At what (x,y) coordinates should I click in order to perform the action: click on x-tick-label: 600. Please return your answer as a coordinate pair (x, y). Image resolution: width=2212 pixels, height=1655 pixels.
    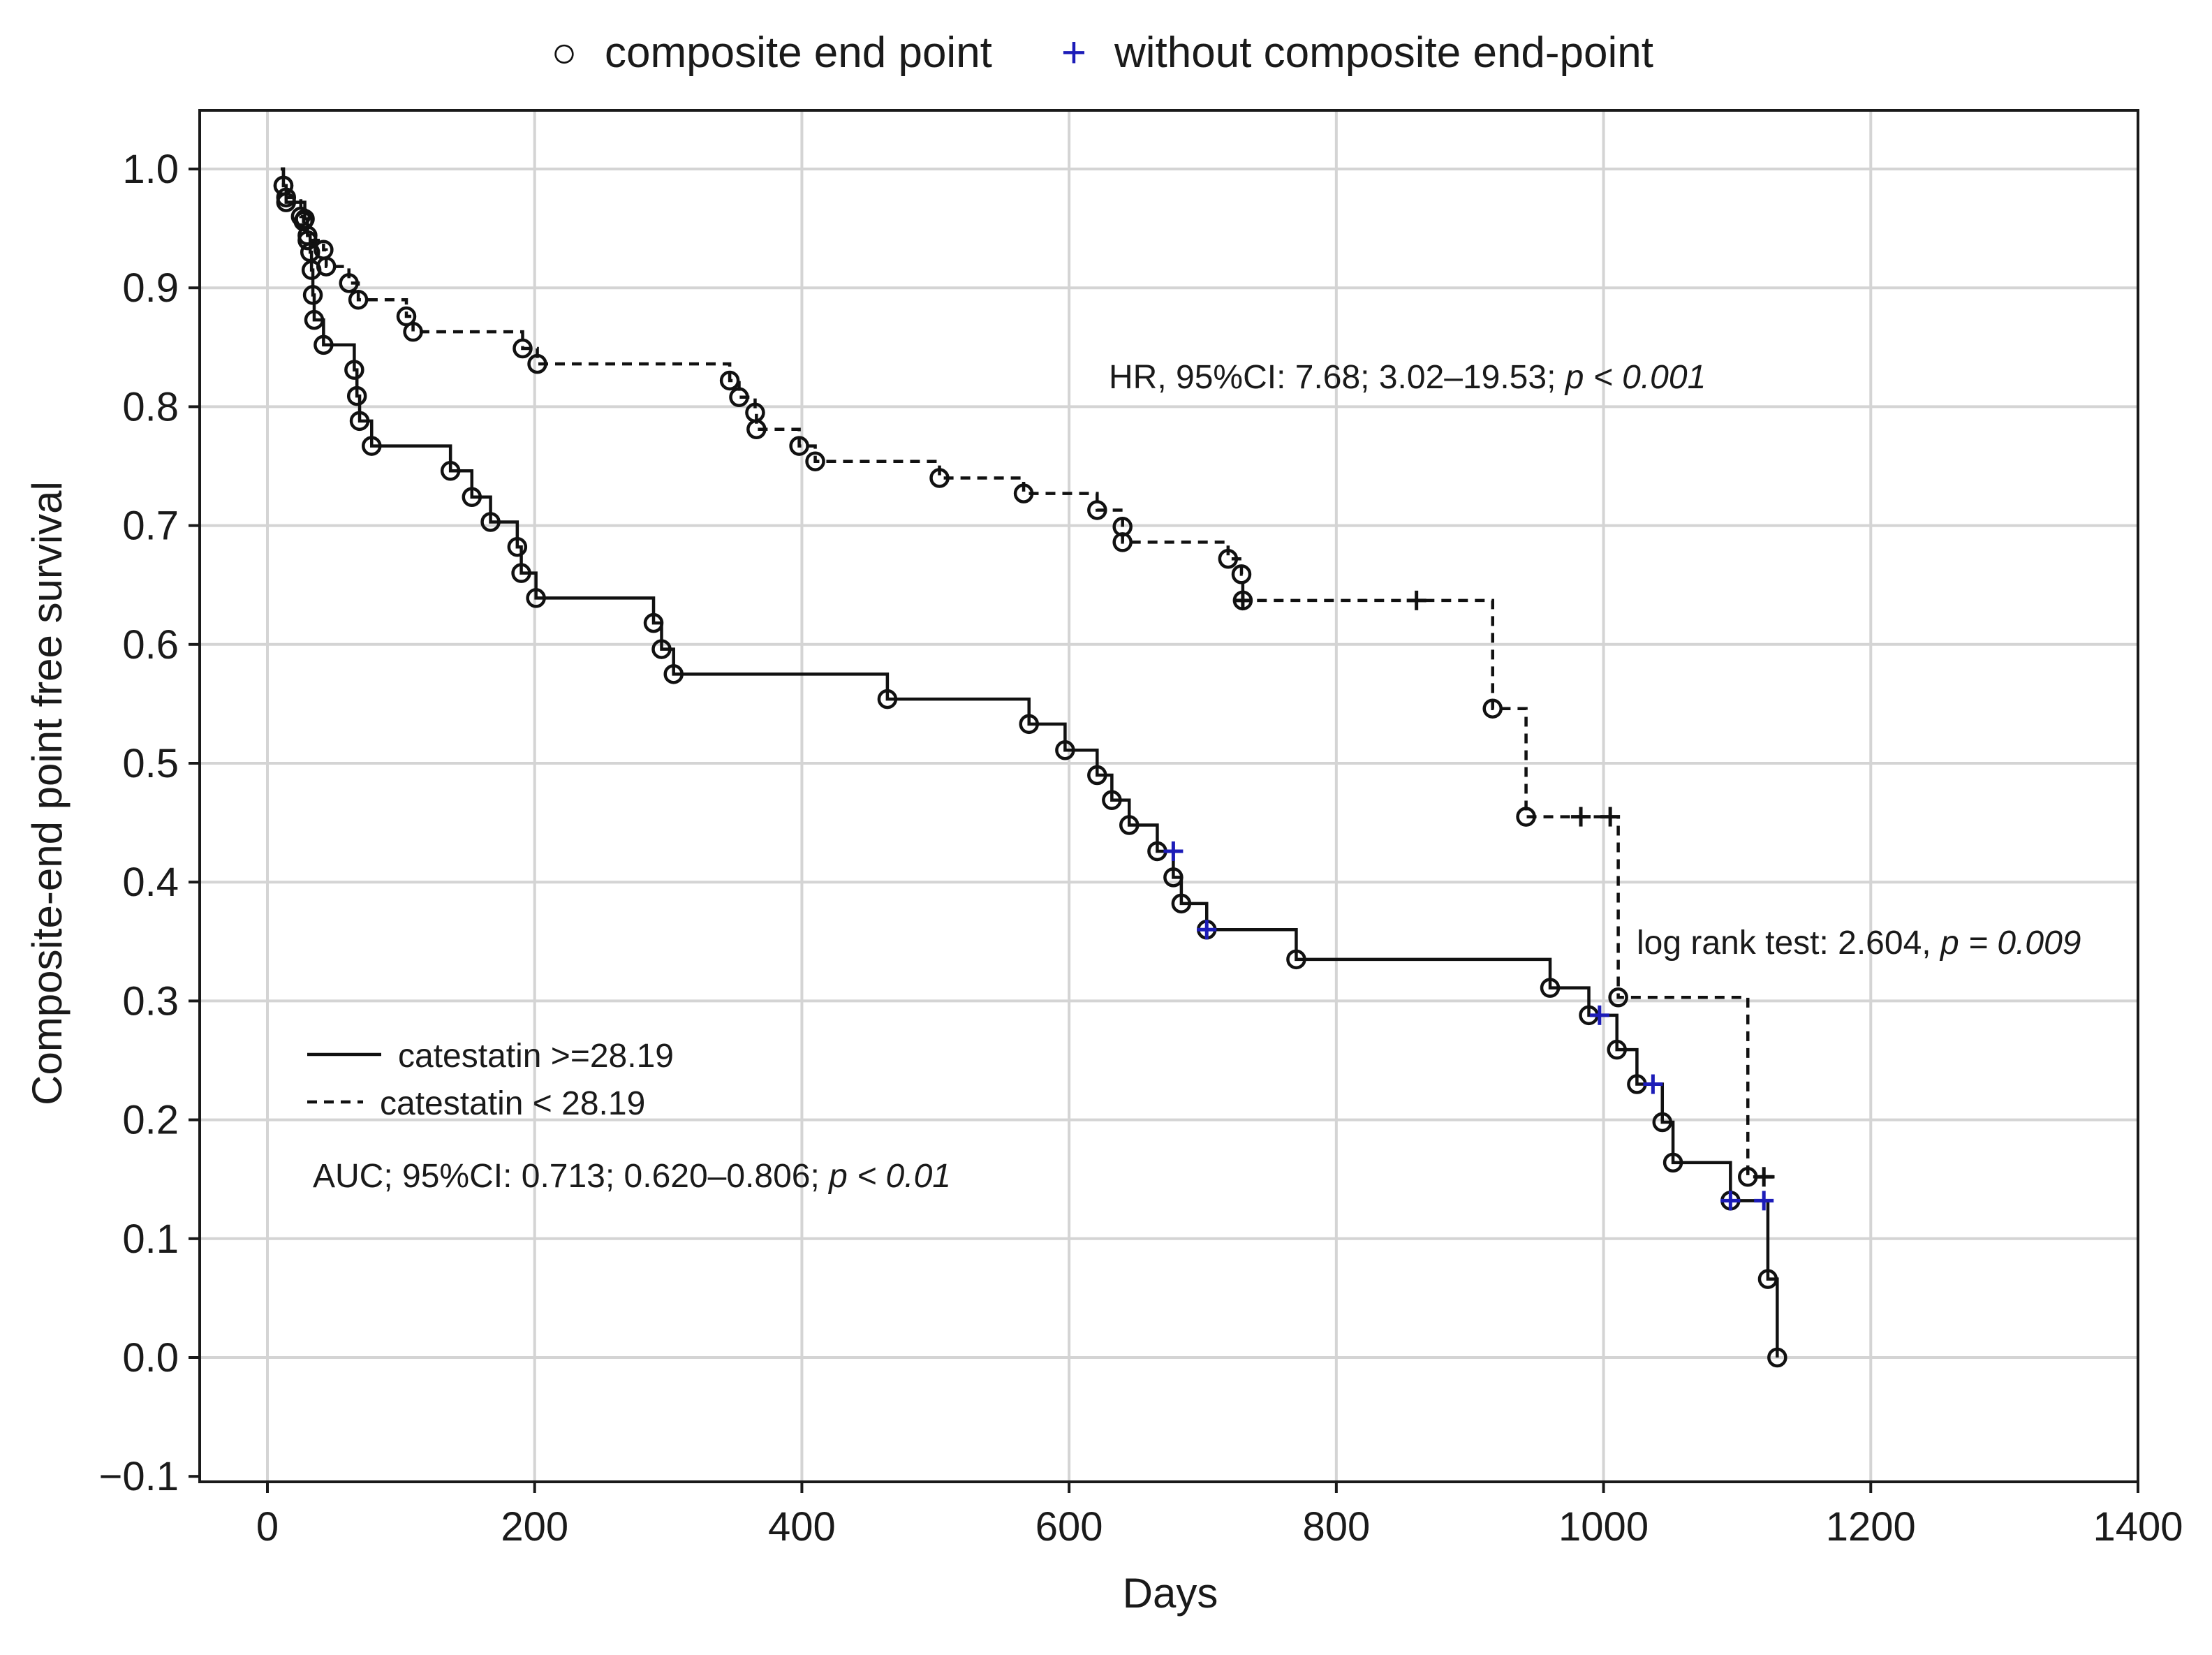
    Looking at the image, I should click on (1069, 1527).